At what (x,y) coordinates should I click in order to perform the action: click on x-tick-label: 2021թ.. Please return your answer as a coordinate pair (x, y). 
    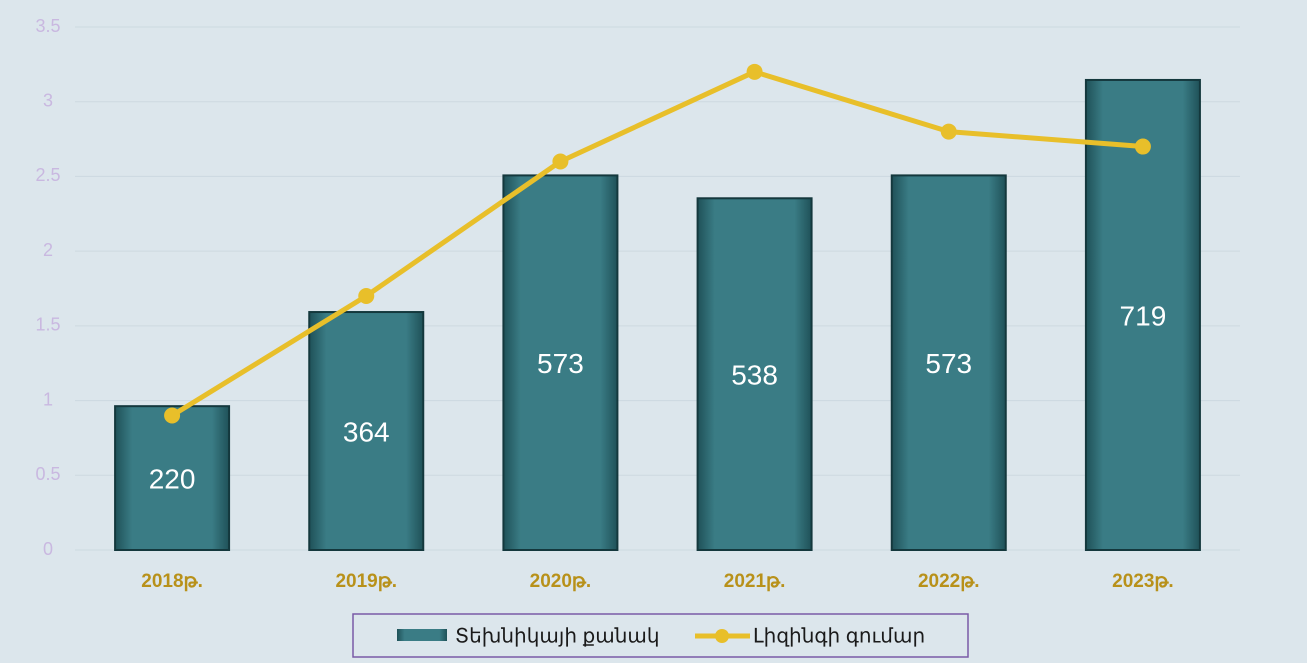
    Looking at the image, I should click on (755, 581).